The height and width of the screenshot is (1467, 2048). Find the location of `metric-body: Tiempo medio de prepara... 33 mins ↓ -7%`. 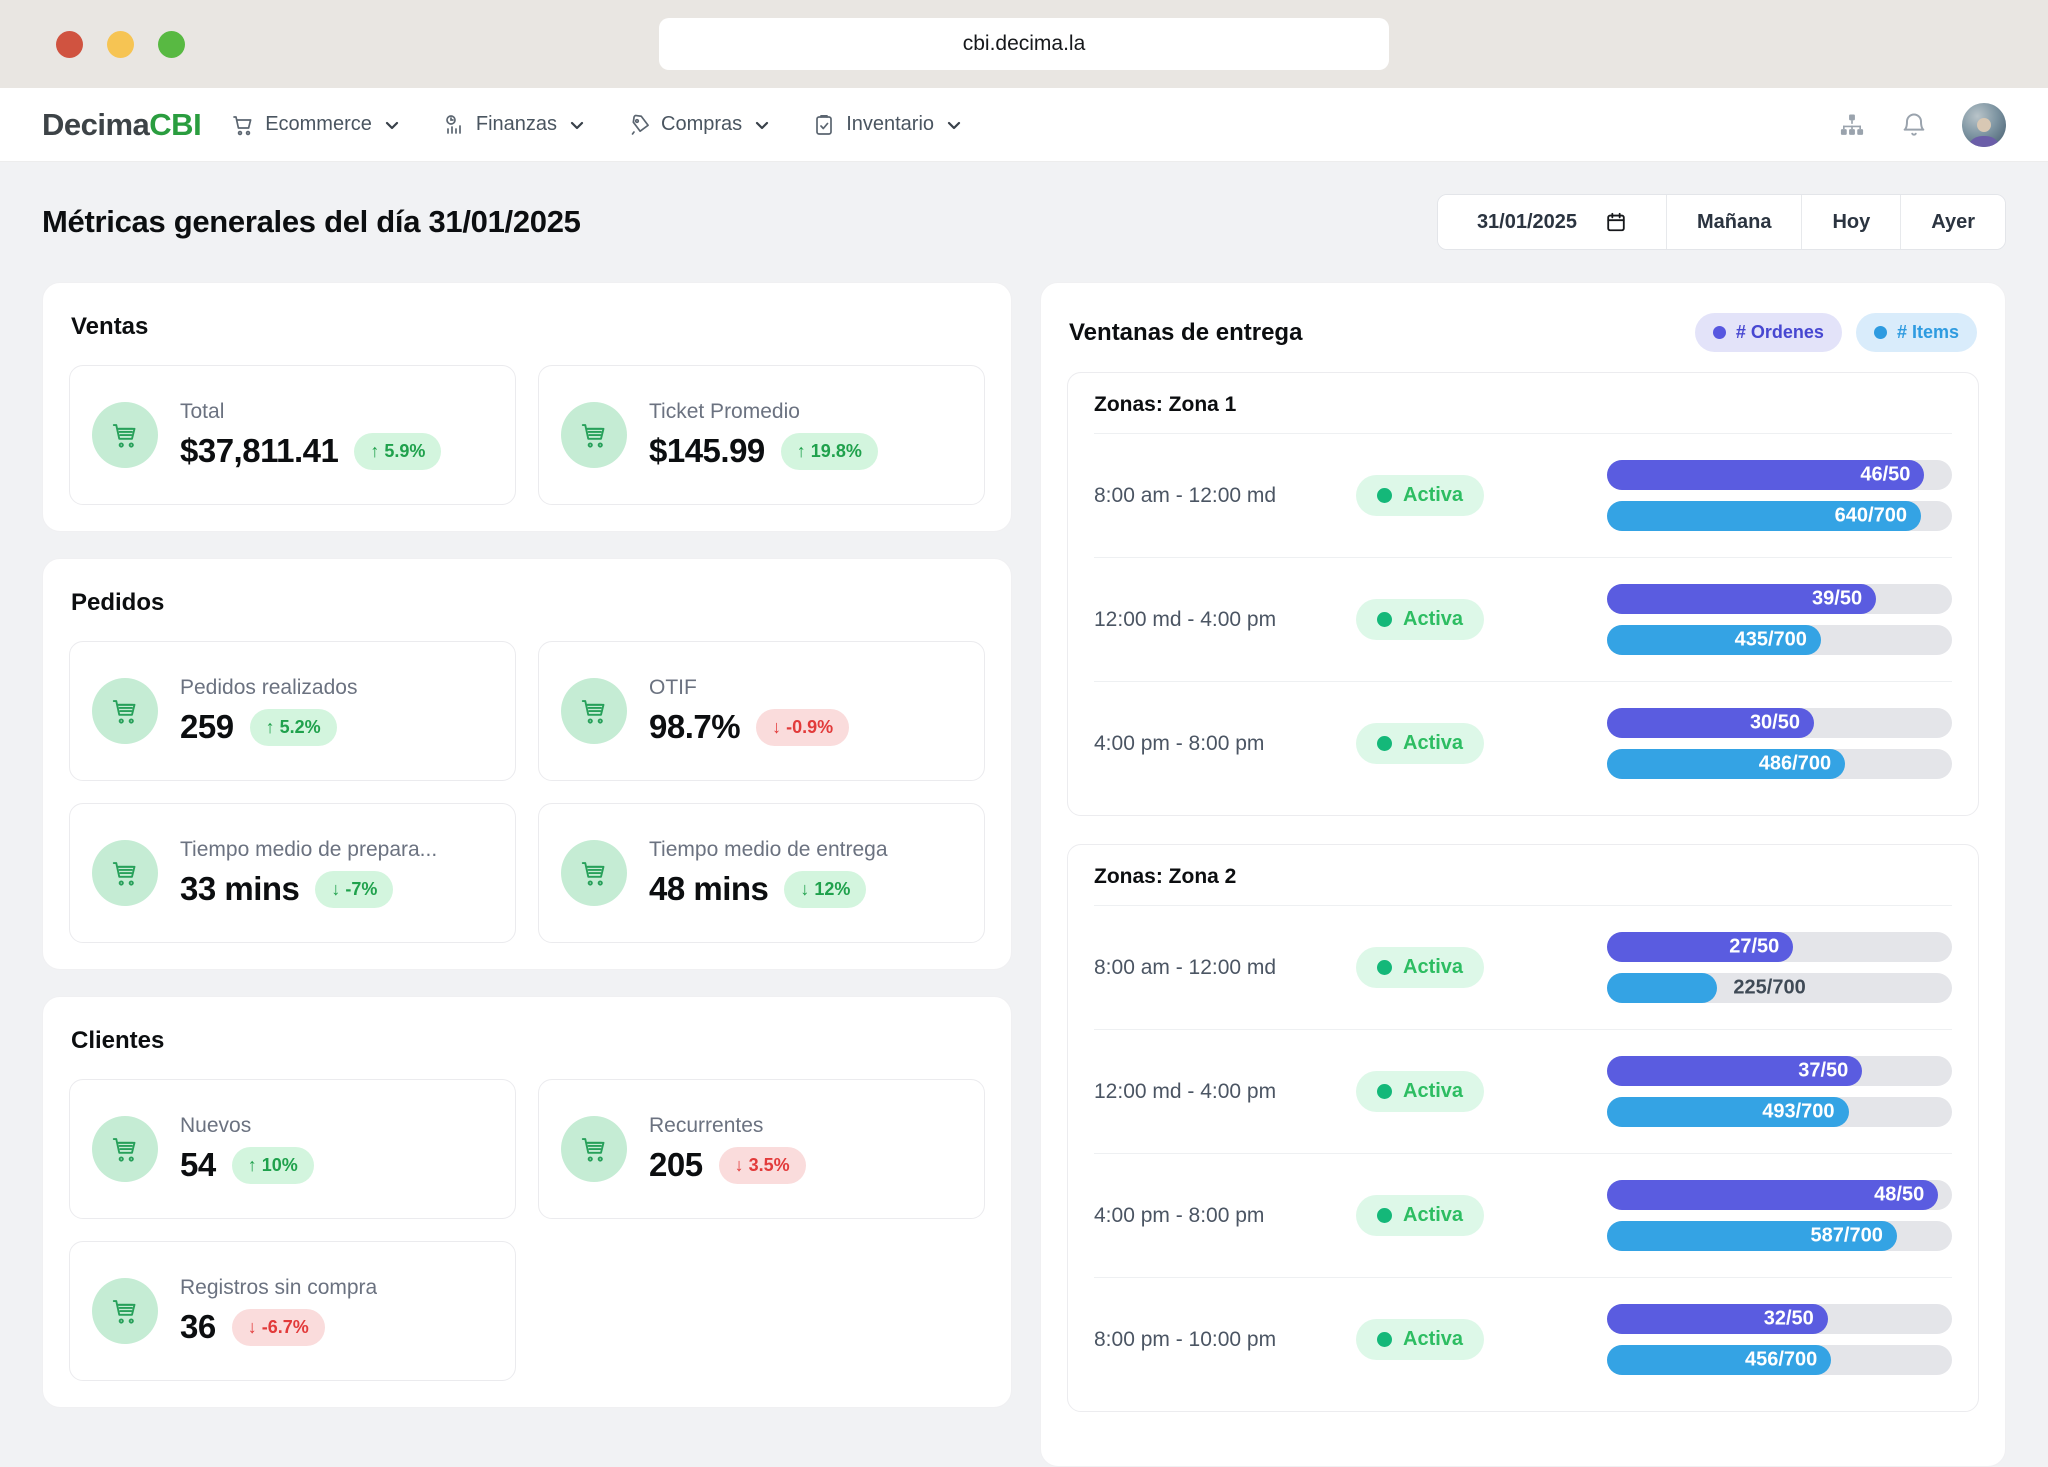

metric-body: Tiempo medio de prepara... 33 mins ↓ -7% is located at coordinates (308, 873).